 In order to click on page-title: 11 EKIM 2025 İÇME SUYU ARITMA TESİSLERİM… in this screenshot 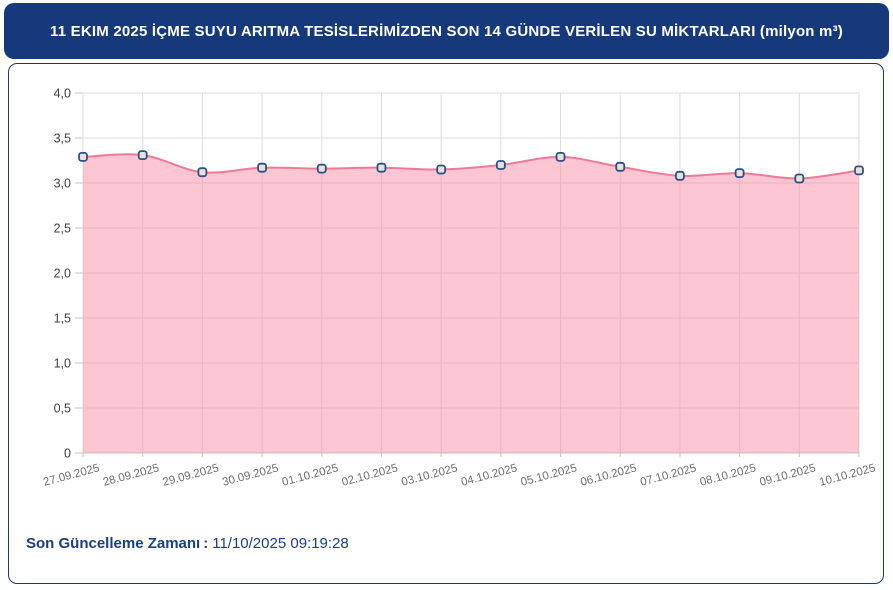, I will do `click(446, 31)`.